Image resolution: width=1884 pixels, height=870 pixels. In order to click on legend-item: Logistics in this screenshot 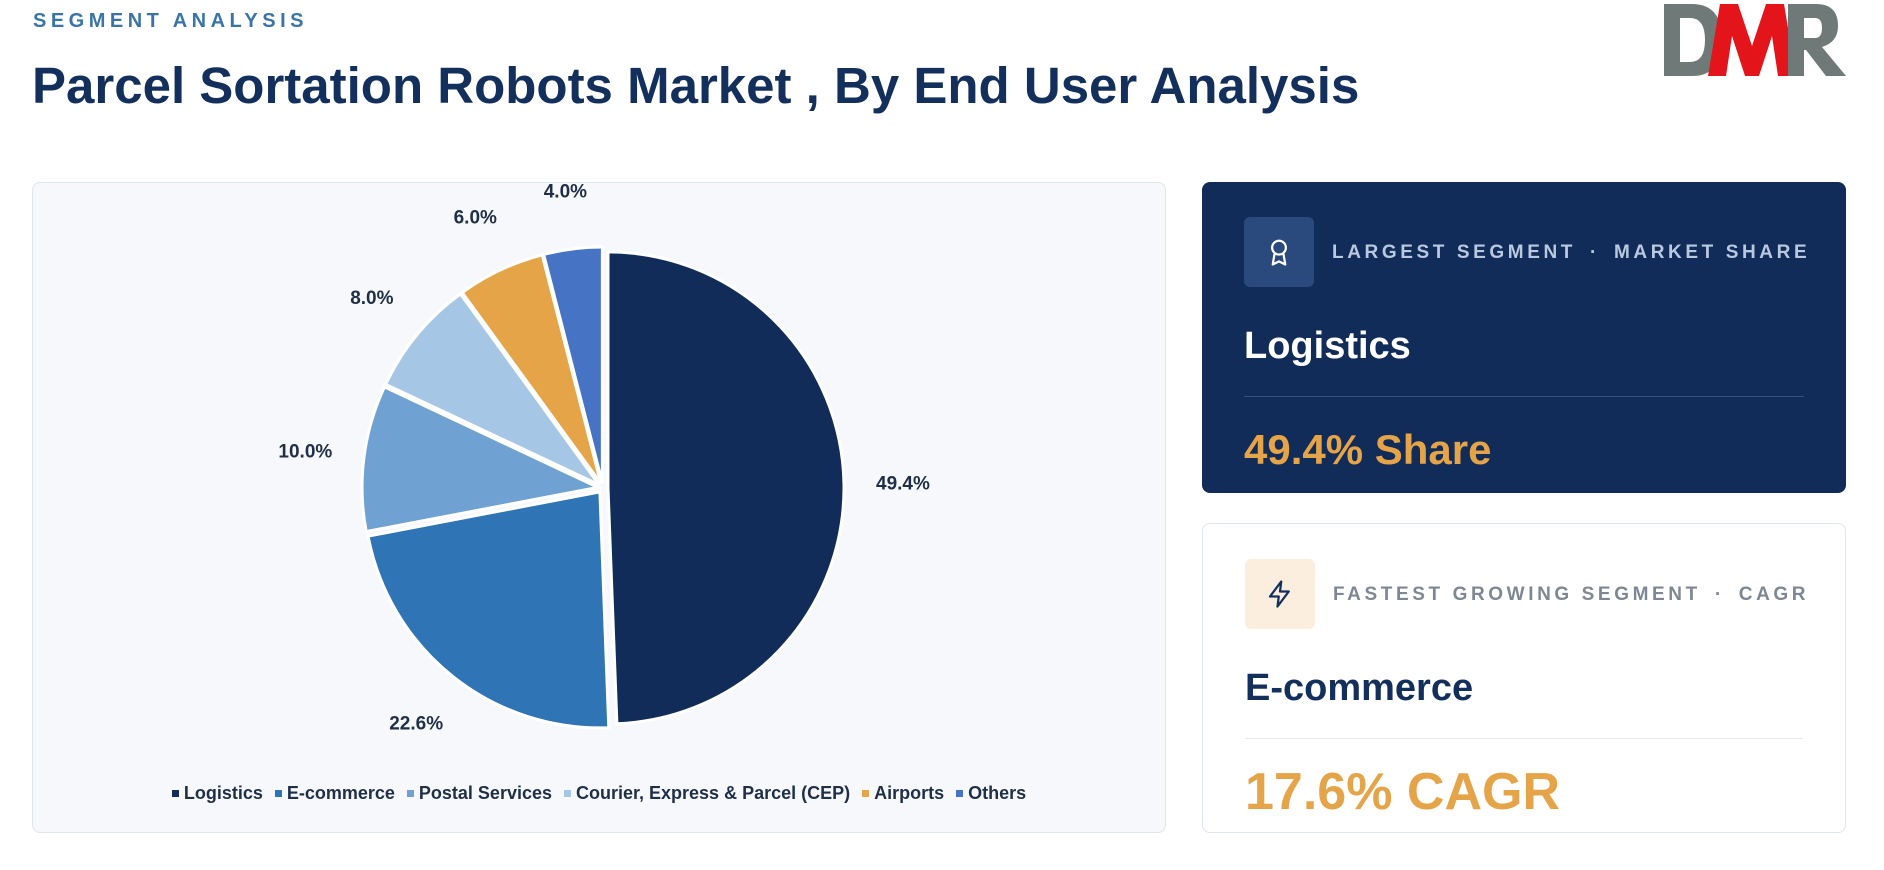, I will do `click(217, 793)`.